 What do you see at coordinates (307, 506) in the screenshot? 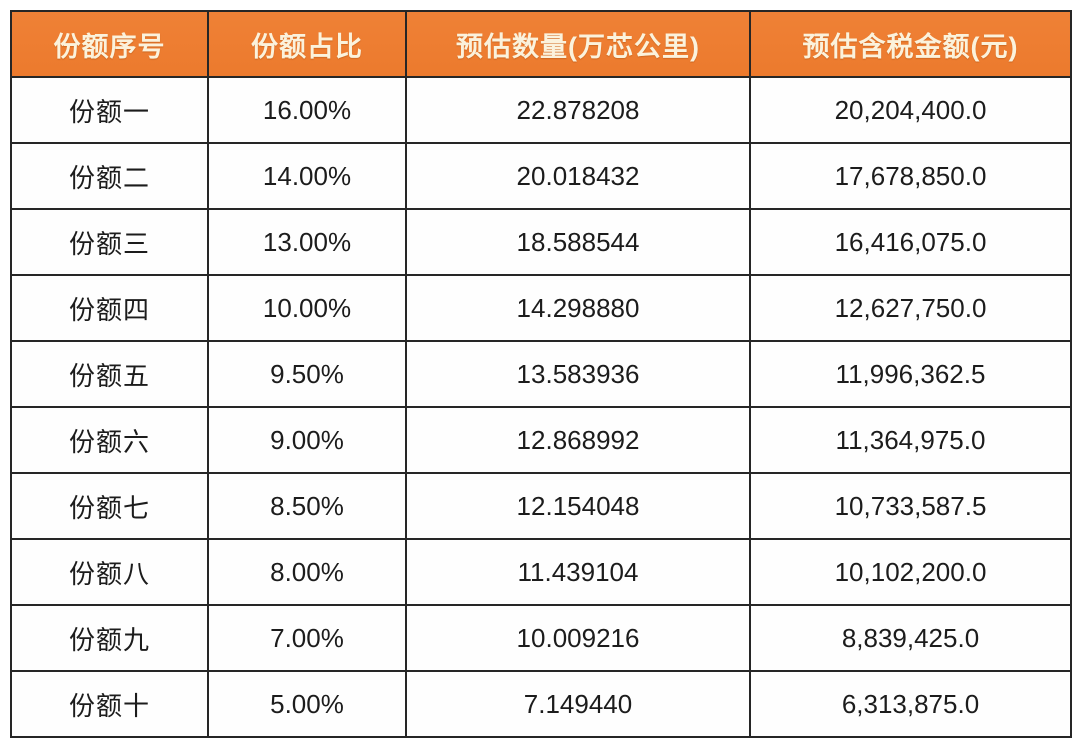
I see `cell-share-ratio: 8.50%` at bounding box center [307, 506].